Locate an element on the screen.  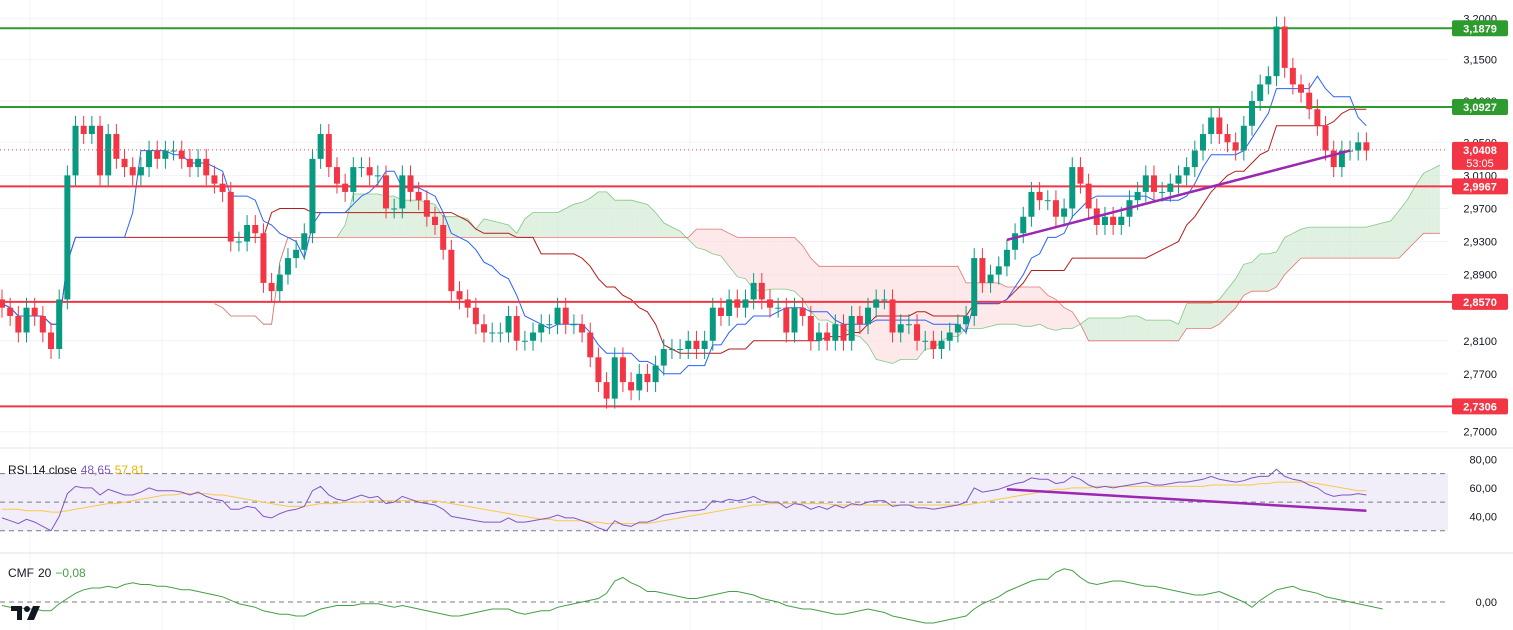
cmf-legend: CMF 20 −0,08 is located at coordinates (49, 573).